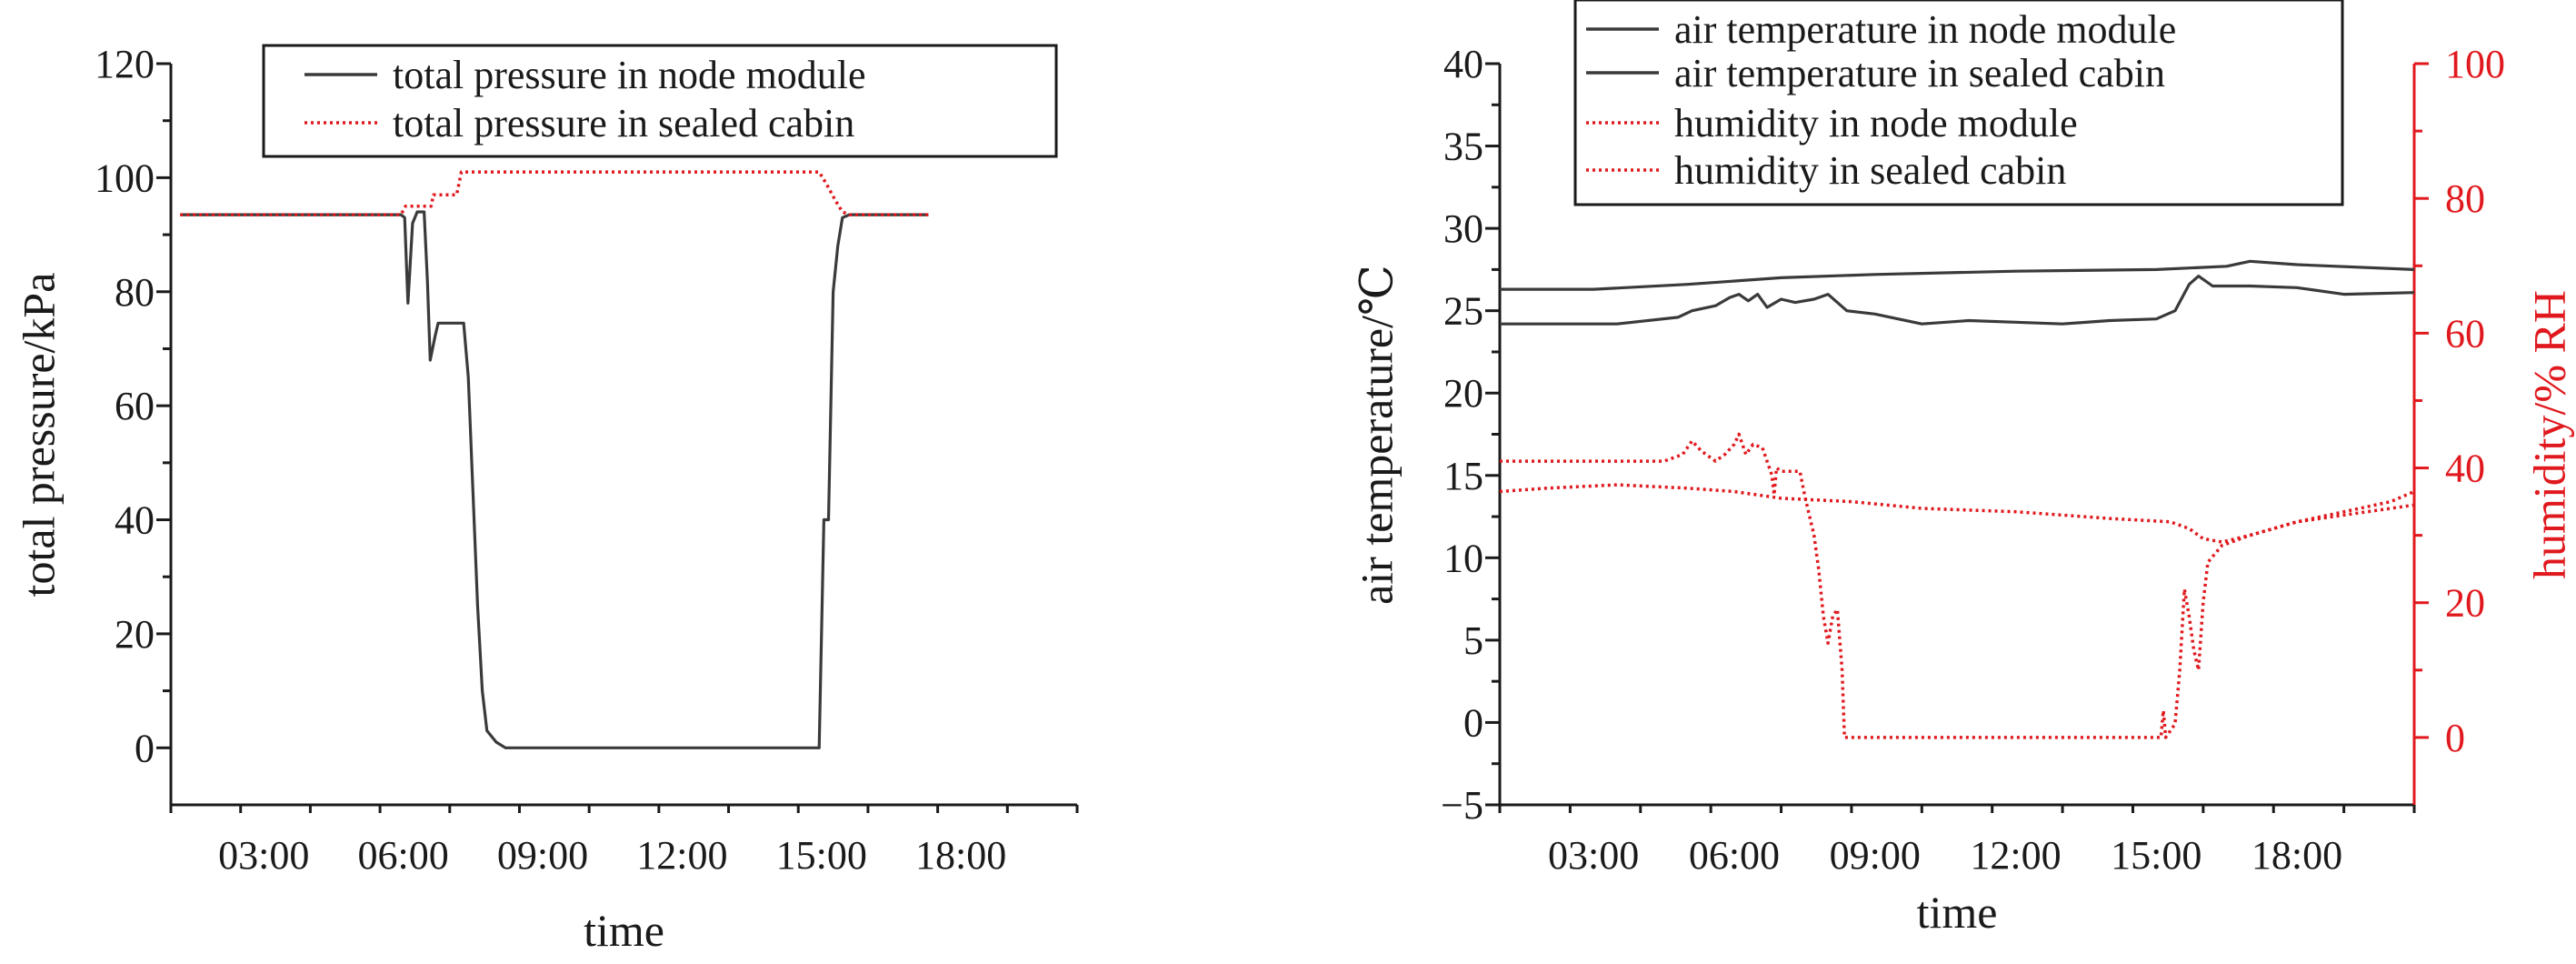 This screenshot has width=2576, height=964. Describe the element at coordinates (629, 75) in the screenshot. I see `legend-entry-0: total pressure in node module` at that location.